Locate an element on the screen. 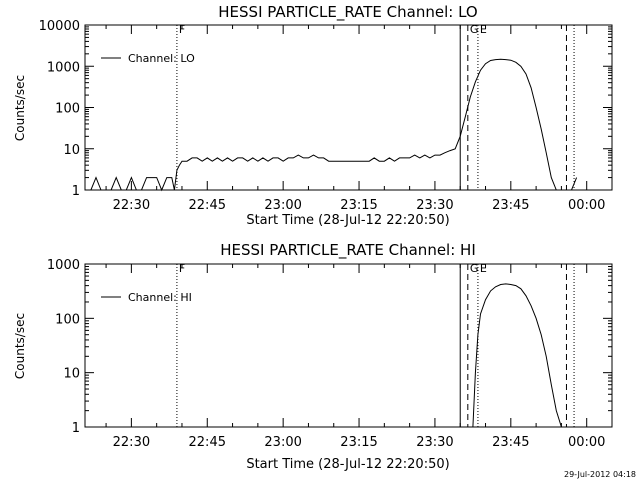 This screenshot has width=640, height=480. legend-label: Channel: HI is located at coordinates (160, 297).